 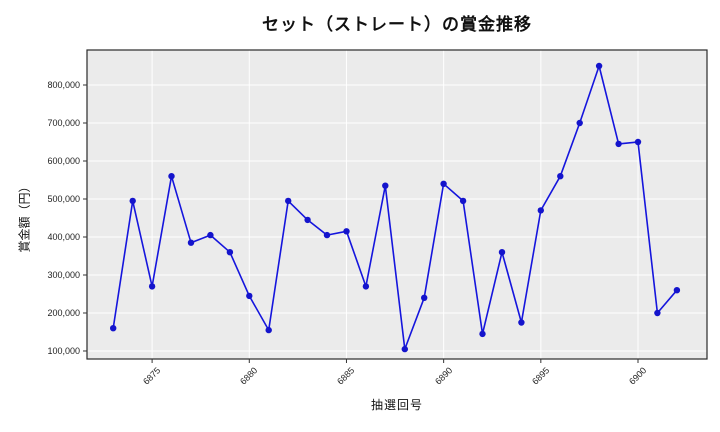 What do you see at coordinates (63, 236) in the screenshot?
I see `y-tick-label: 400,000` at bounding box center [63, 236].